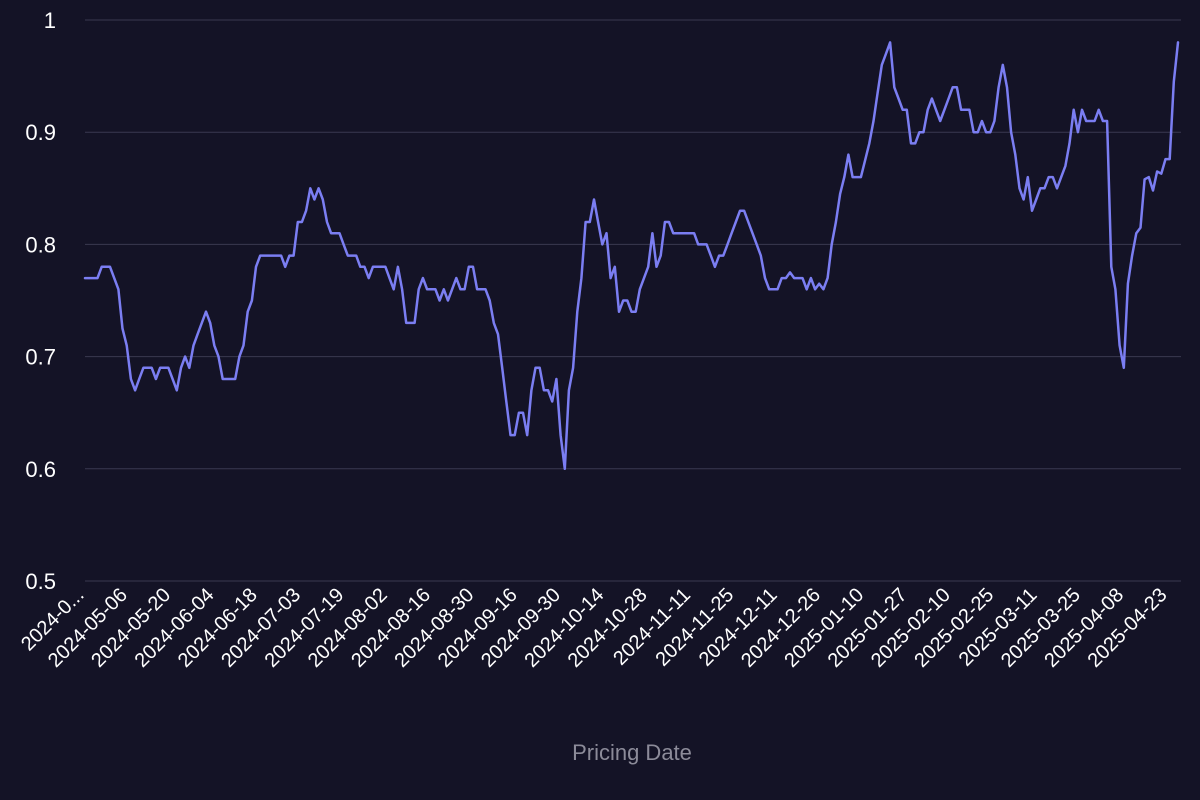 The image size is (1200, 800). I want to click on y-axis-ticks: 0.5 0.6 0.7 0.8 0.9 1, so click(40, 301).